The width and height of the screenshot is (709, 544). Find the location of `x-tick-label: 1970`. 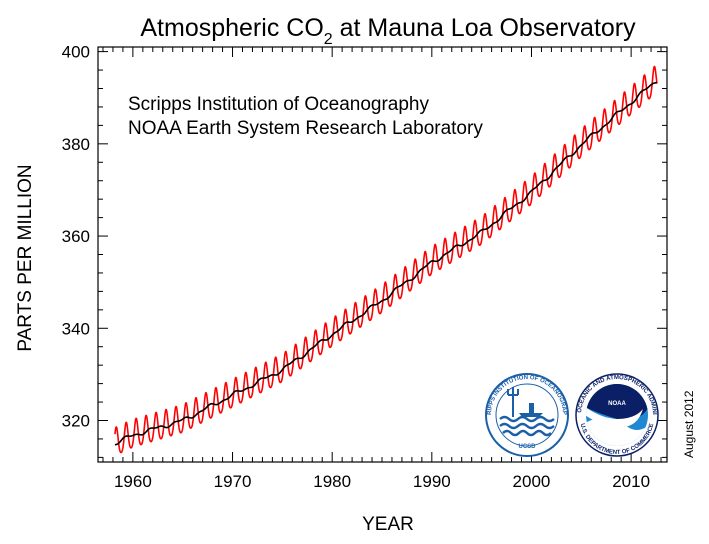

x-tick-label: 1970 is located at coordinates (233, 481).